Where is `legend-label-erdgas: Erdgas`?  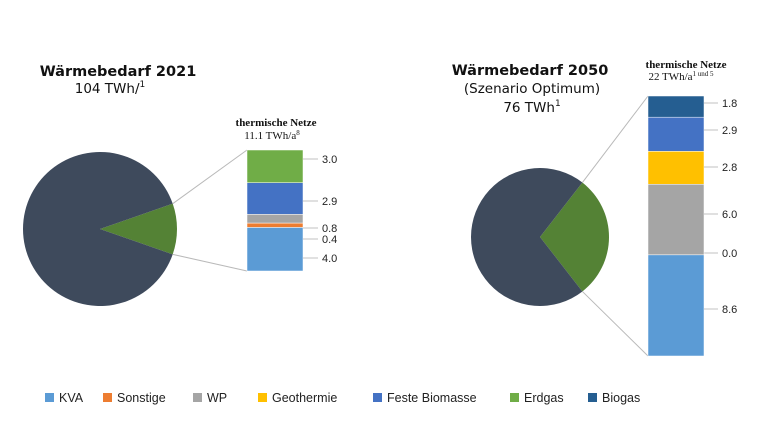
legend-label-erdgas: Erdgas is located at coordinates (544, 398).